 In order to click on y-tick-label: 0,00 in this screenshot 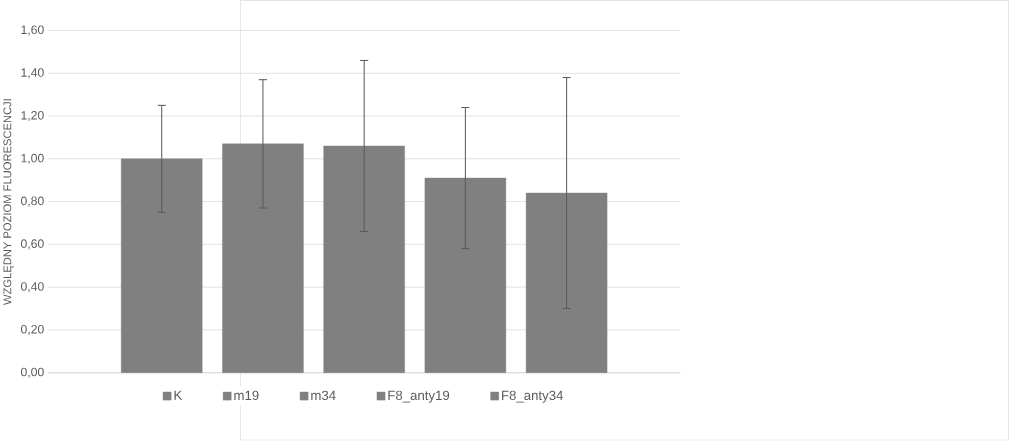, I will do `click(32, 372)`.